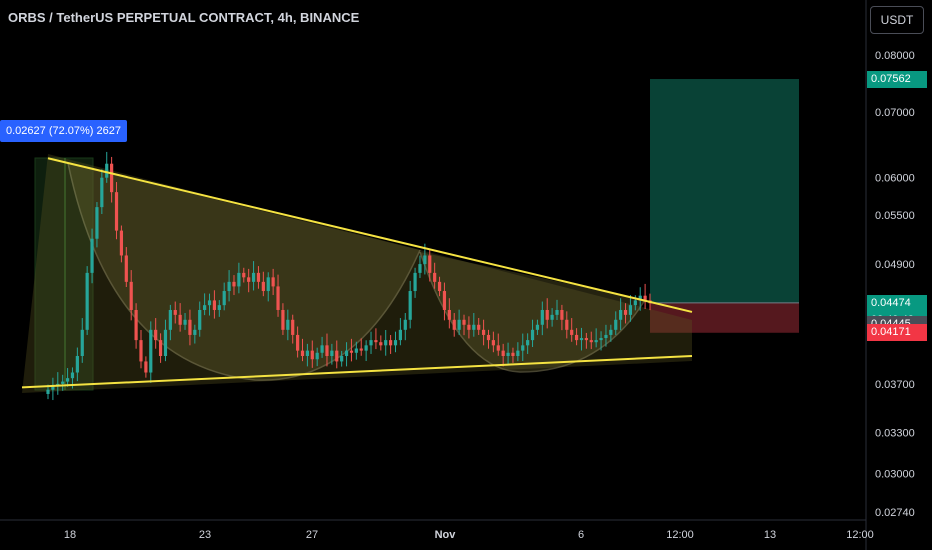  What do you see at coordinates (895, 216) in the screenshot?
I see `y-tick-label: 0.05500` at bounding box center [895, 216].